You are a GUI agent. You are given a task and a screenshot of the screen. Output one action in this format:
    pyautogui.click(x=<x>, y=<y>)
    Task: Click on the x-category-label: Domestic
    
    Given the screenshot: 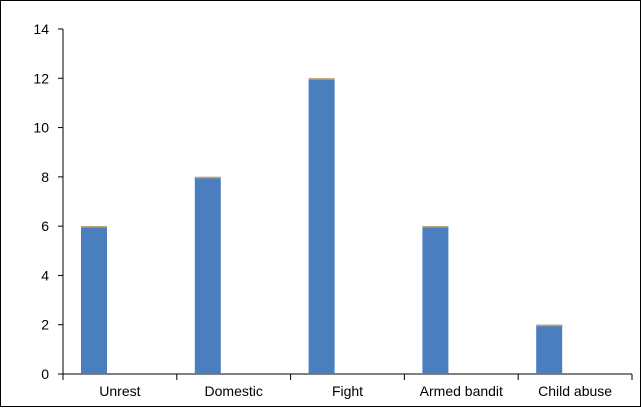 What is the action you would take?
    pyautogui.click(x=234, y=391)
    